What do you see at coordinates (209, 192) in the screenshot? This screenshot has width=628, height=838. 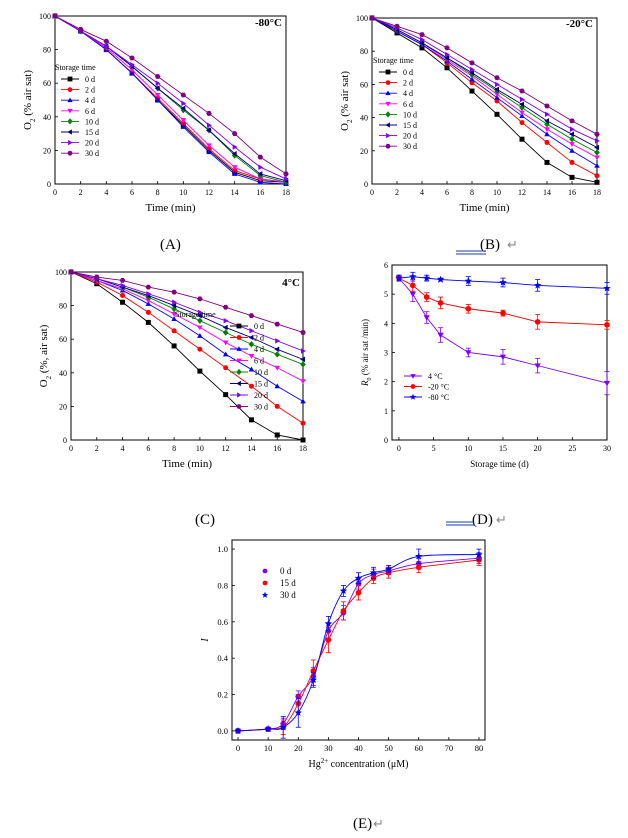 I see `x-tick-label: 12` at bounding box center [209, 192].